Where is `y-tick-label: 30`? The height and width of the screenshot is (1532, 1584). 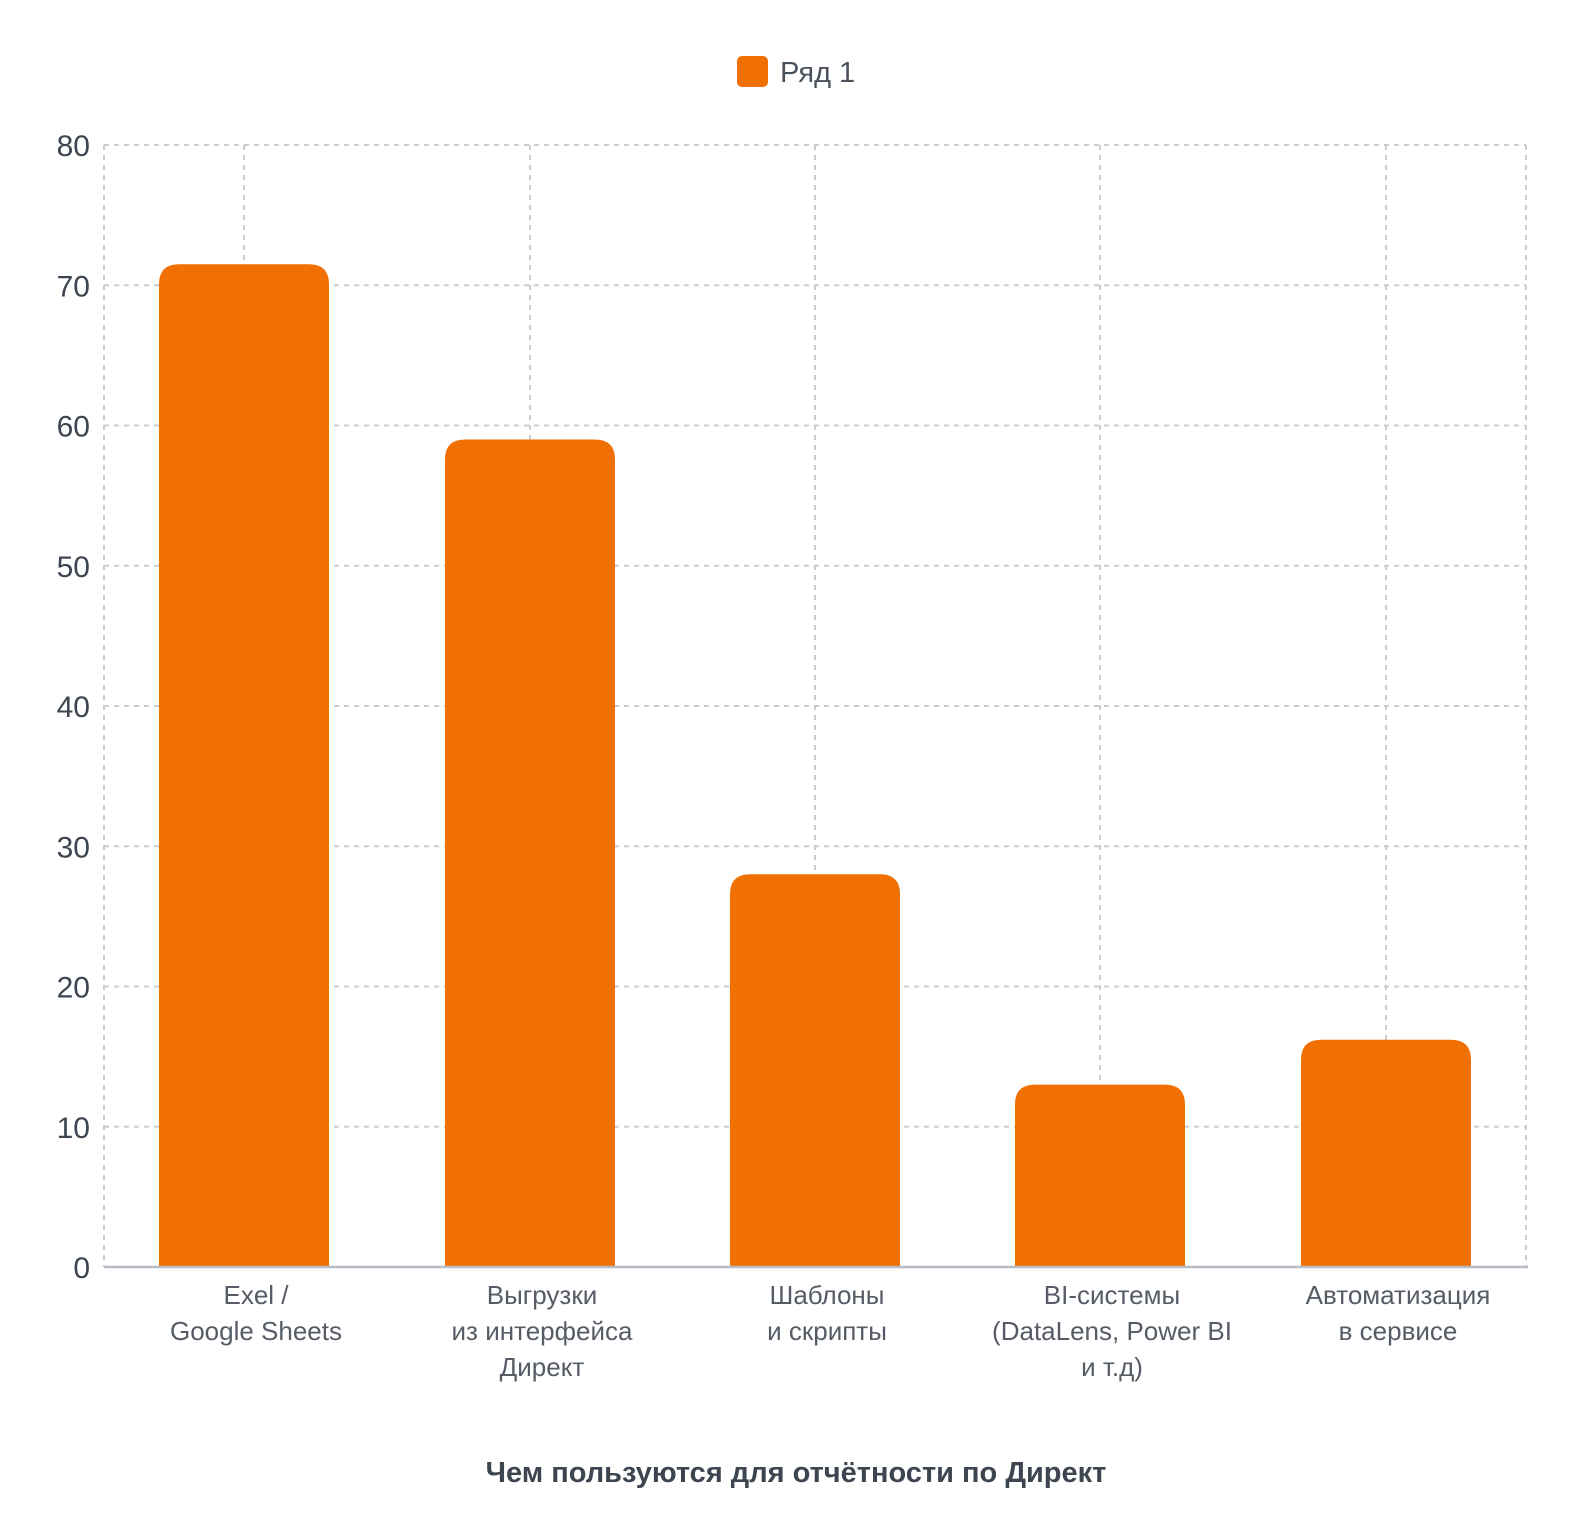
y-tick-label: 30 is located at coordinates (73, 847).